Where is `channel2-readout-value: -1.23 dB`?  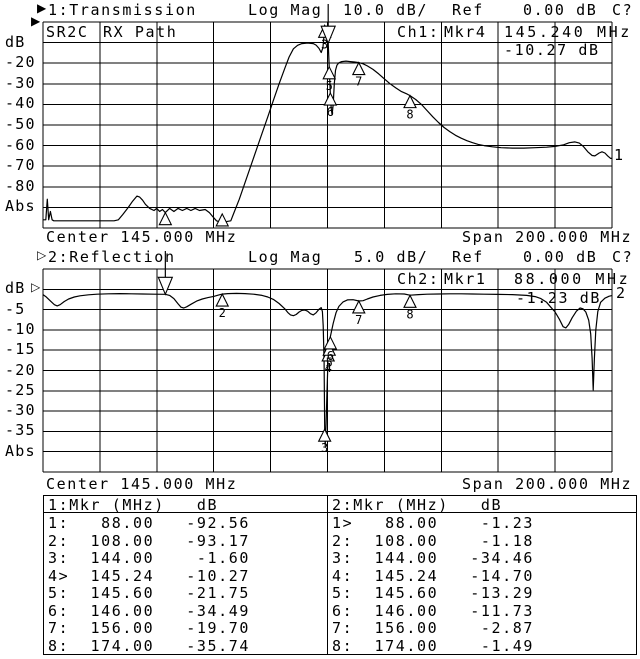
channel2-readout-value: -1.23 dB is located at coordinates (559, 298).